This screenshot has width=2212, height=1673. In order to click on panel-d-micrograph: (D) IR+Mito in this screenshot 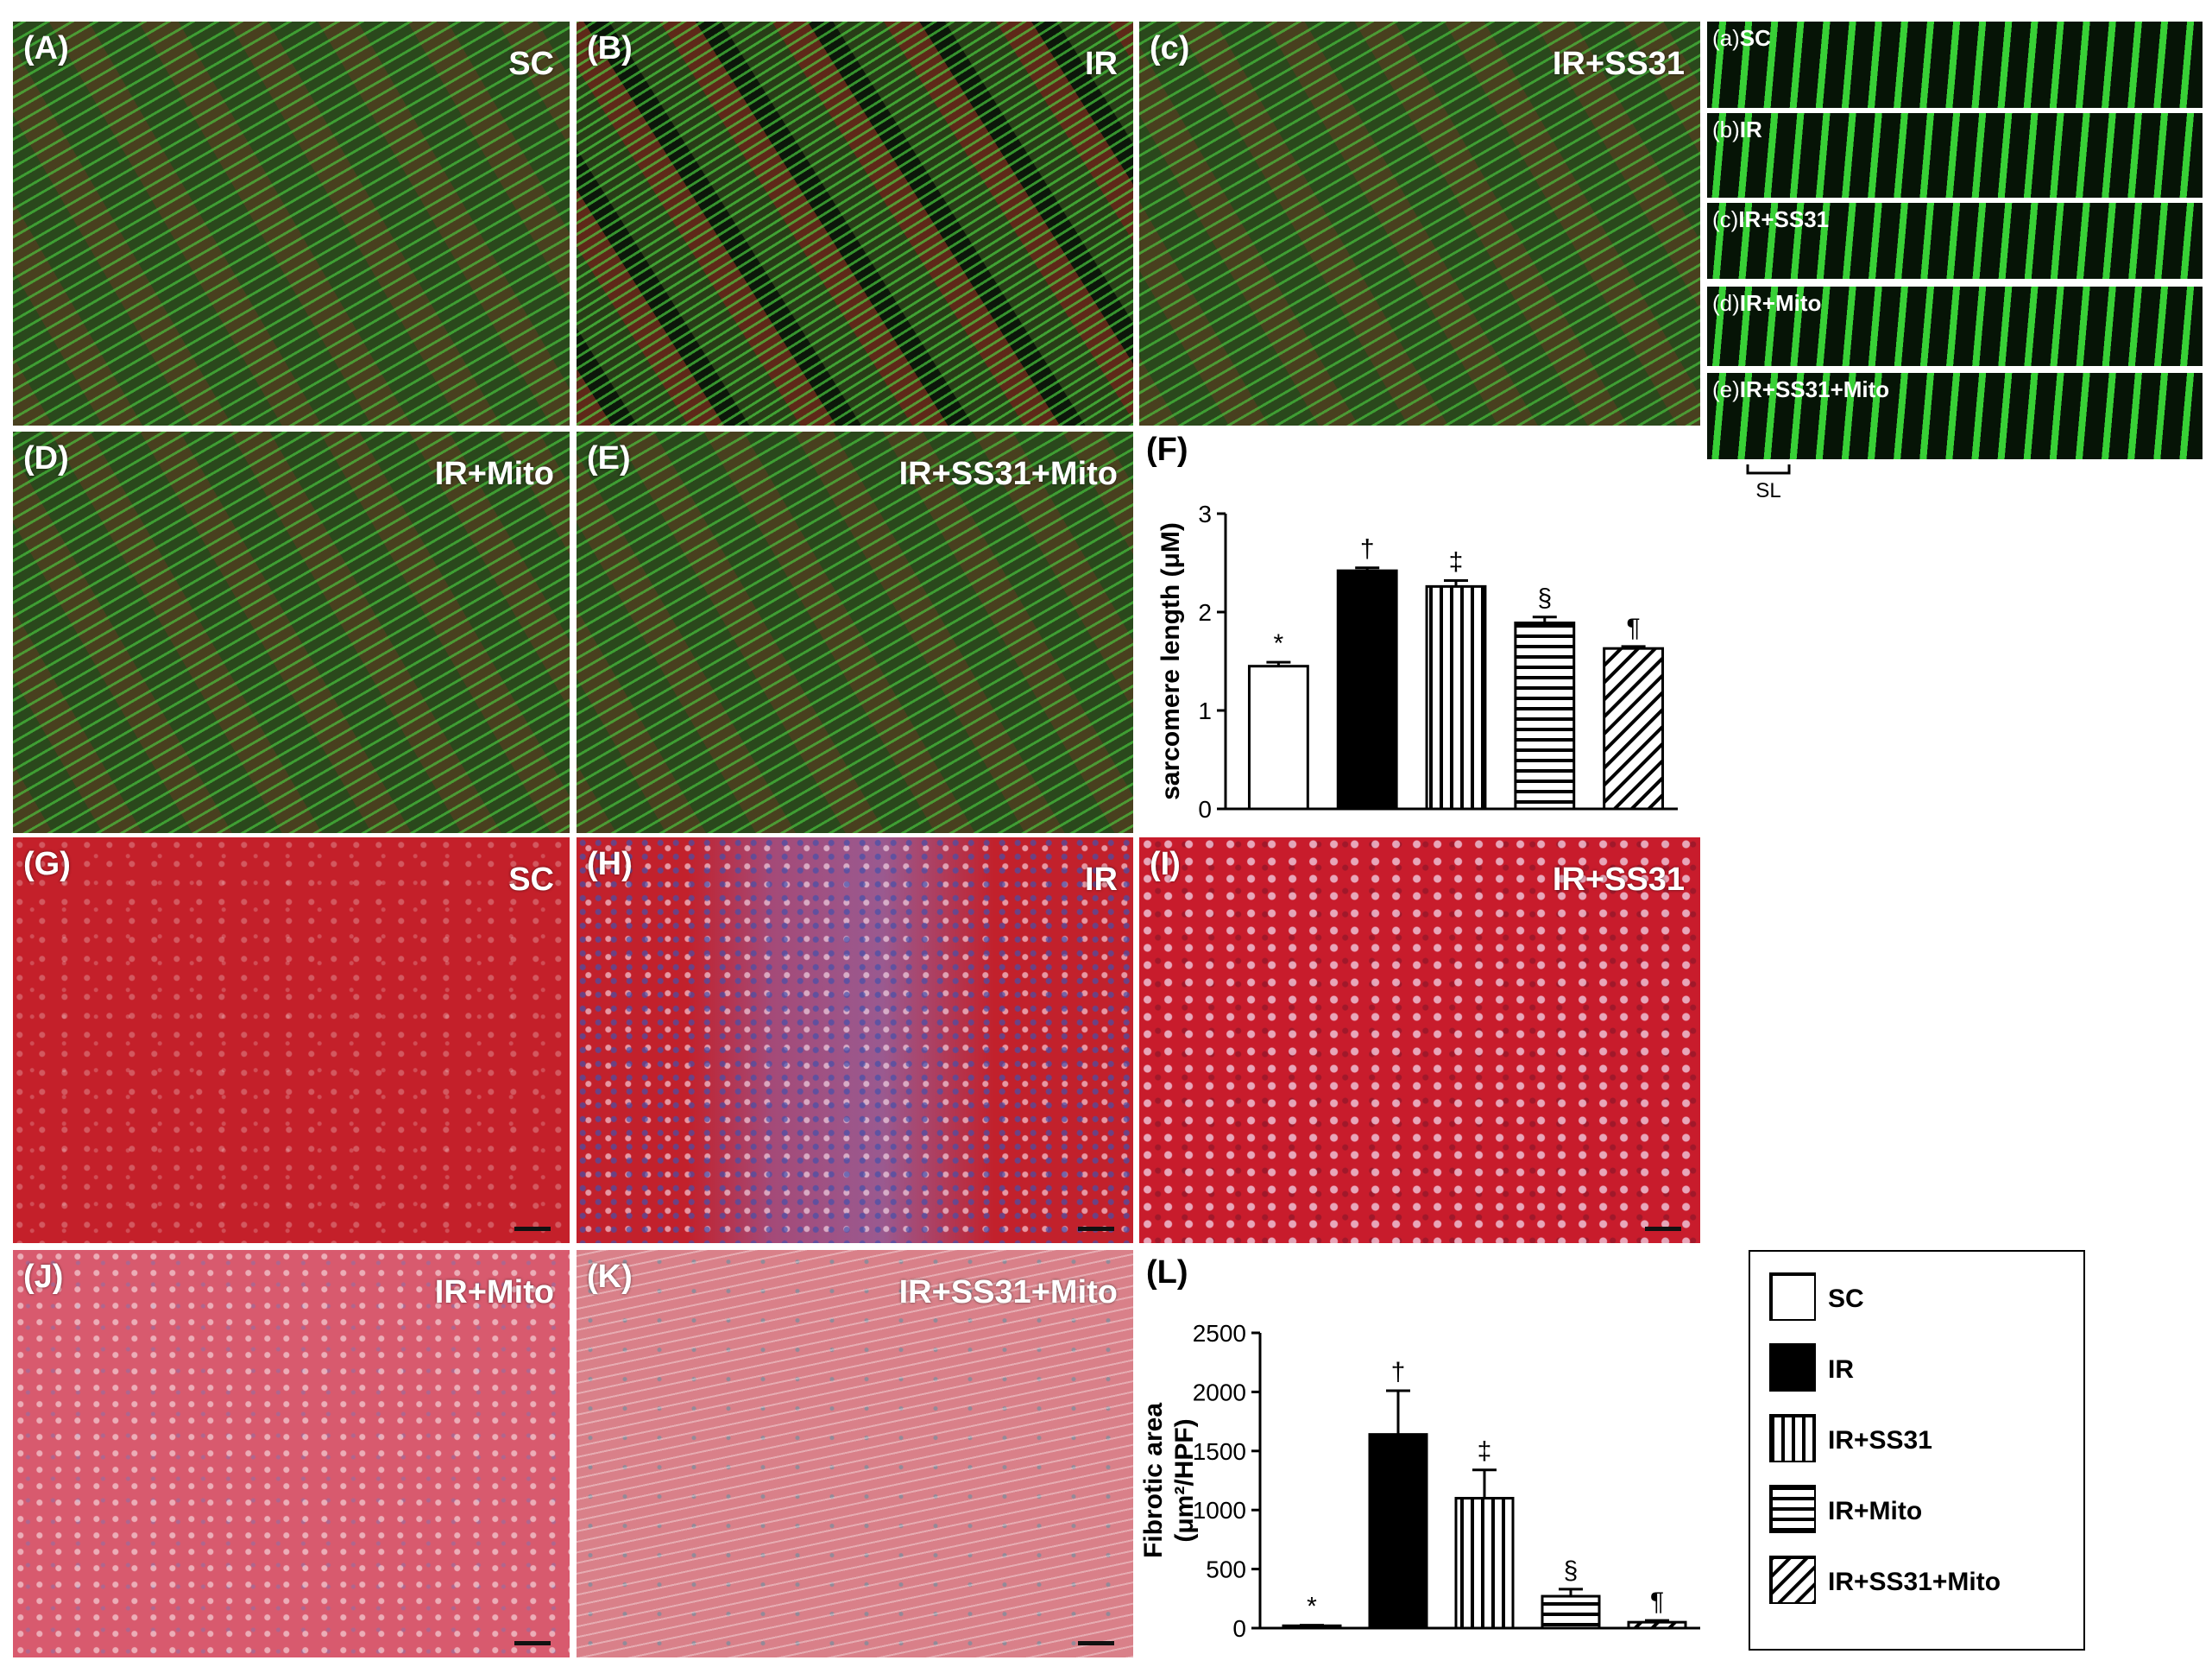, I will do `click(291, 632)`.